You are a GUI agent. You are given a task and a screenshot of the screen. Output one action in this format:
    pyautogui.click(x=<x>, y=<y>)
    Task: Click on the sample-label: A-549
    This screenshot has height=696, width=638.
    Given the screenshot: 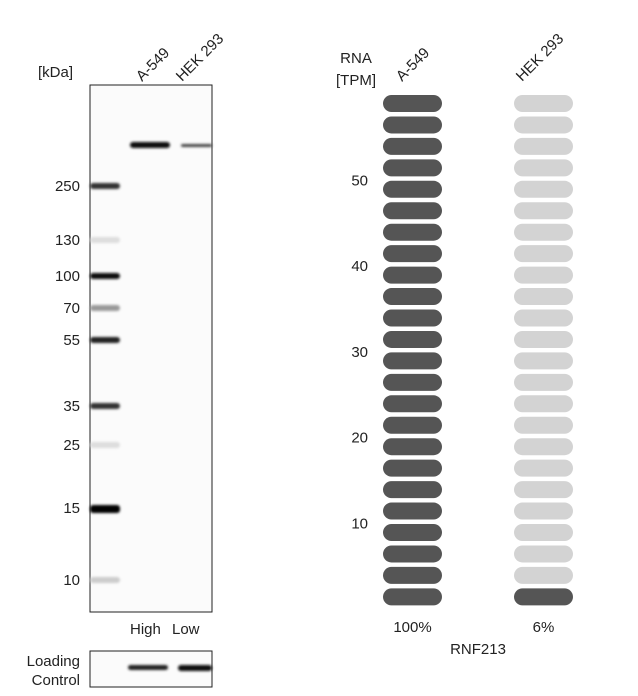 What is the action you would take?
    pyautogui.click(x=413, y=65)
    